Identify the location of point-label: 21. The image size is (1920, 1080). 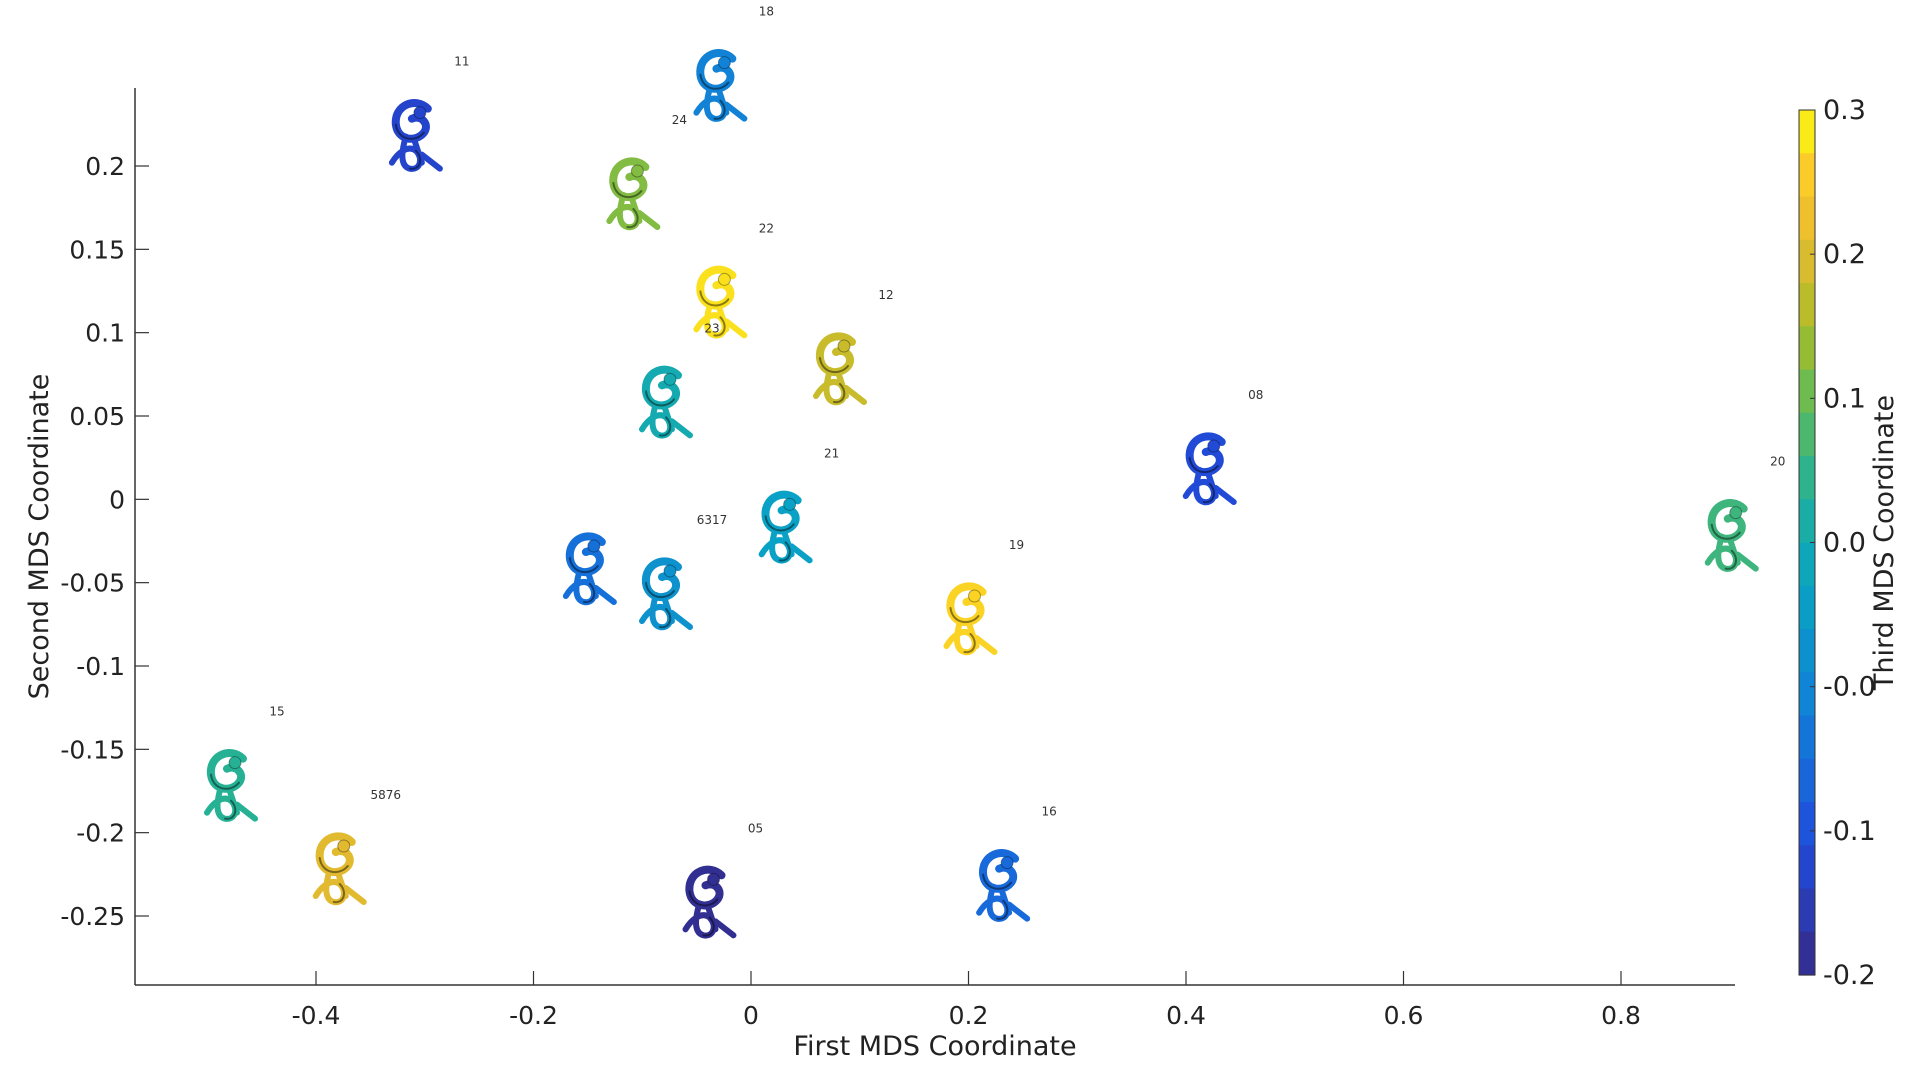
(831, 453).